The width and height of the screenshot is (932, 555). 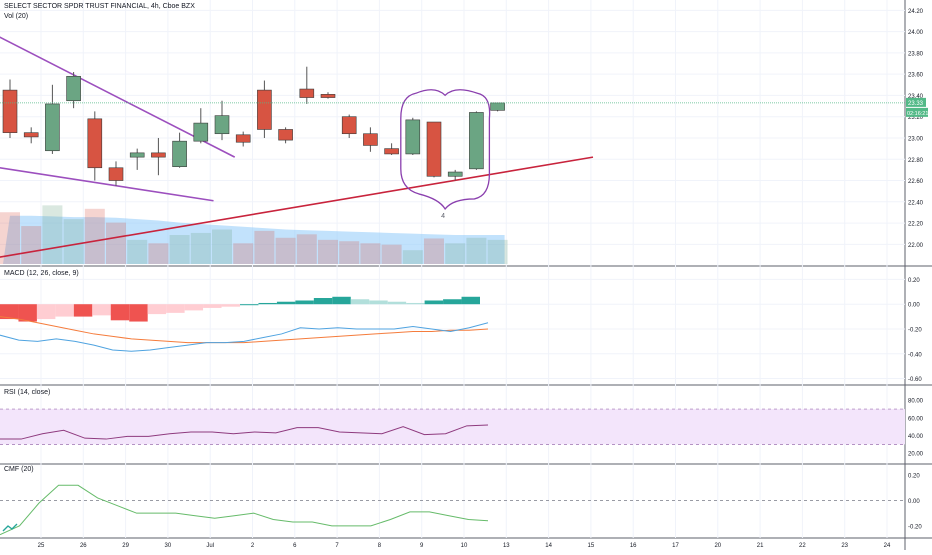 What do you see at coordinates (591, 546) in the screenshot?
I see `time-label: 15` at bounding box center [591, 546].